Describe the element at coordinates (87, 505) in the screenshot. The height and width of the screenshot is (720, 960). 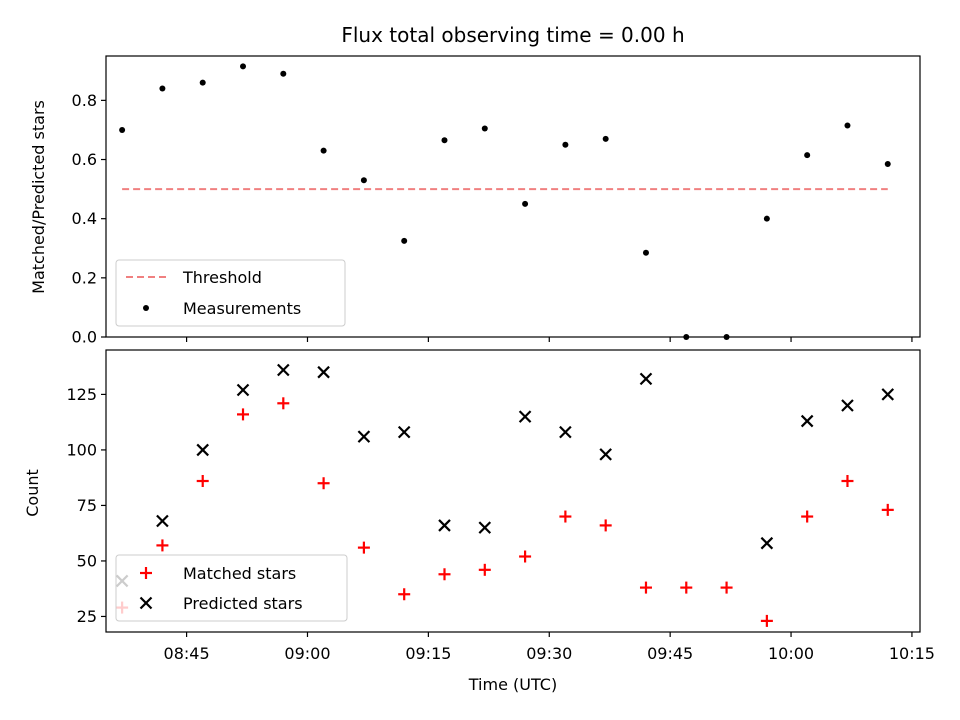
I see `bottom-y-tick-label: 75` at that location.